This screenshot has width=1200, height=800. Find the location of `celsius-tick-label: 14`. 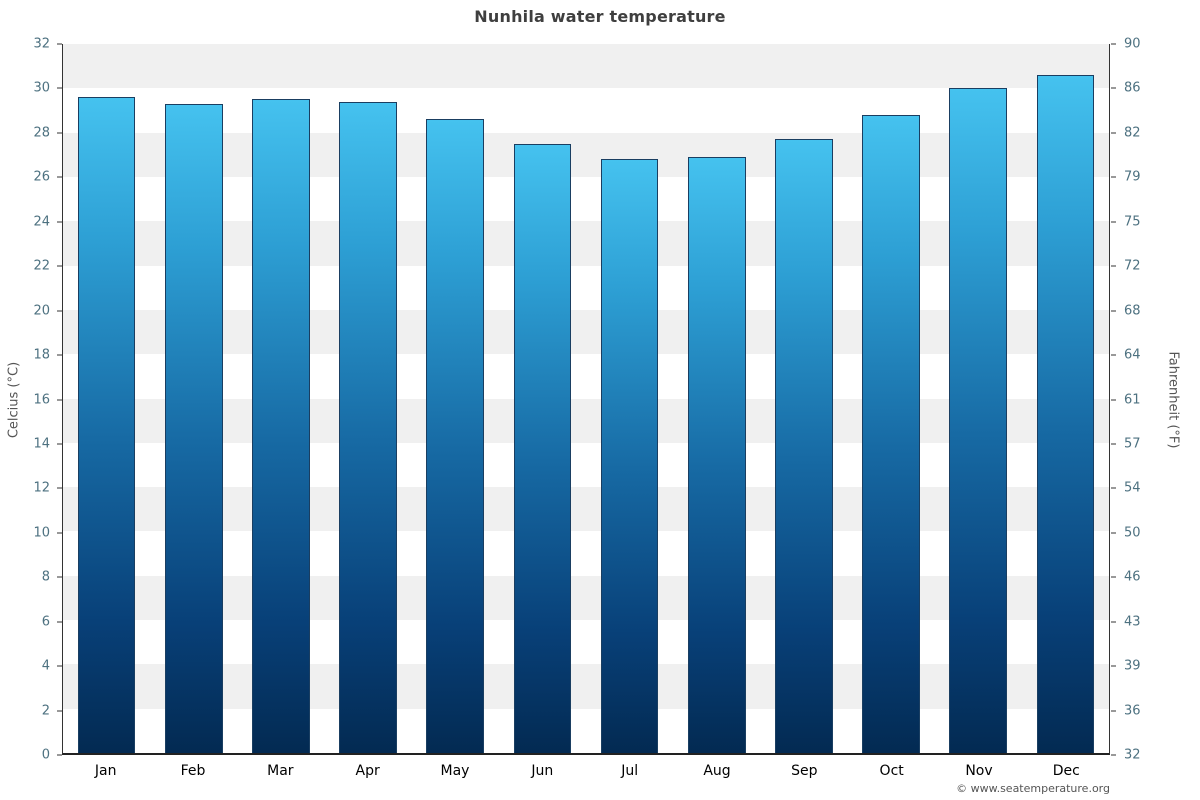

celsius-tick-label: 14 is located at coordinates (41, 444).